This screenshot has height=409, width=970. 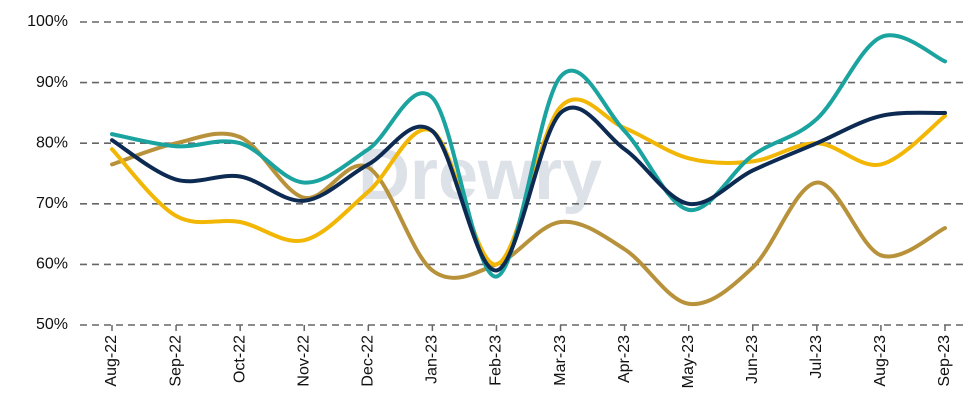 I want to click on y-tick-label: 50%, so click(x=52, y=324).